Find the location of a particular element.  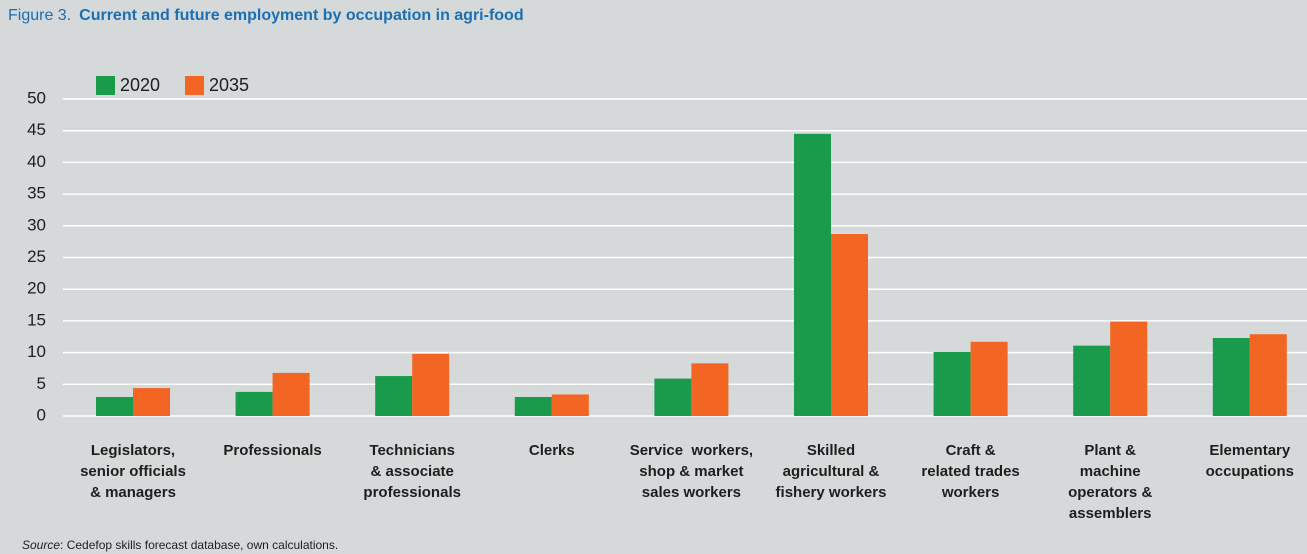

x-tick-label: Elementary occupations is located at coordinates (1250, 461).